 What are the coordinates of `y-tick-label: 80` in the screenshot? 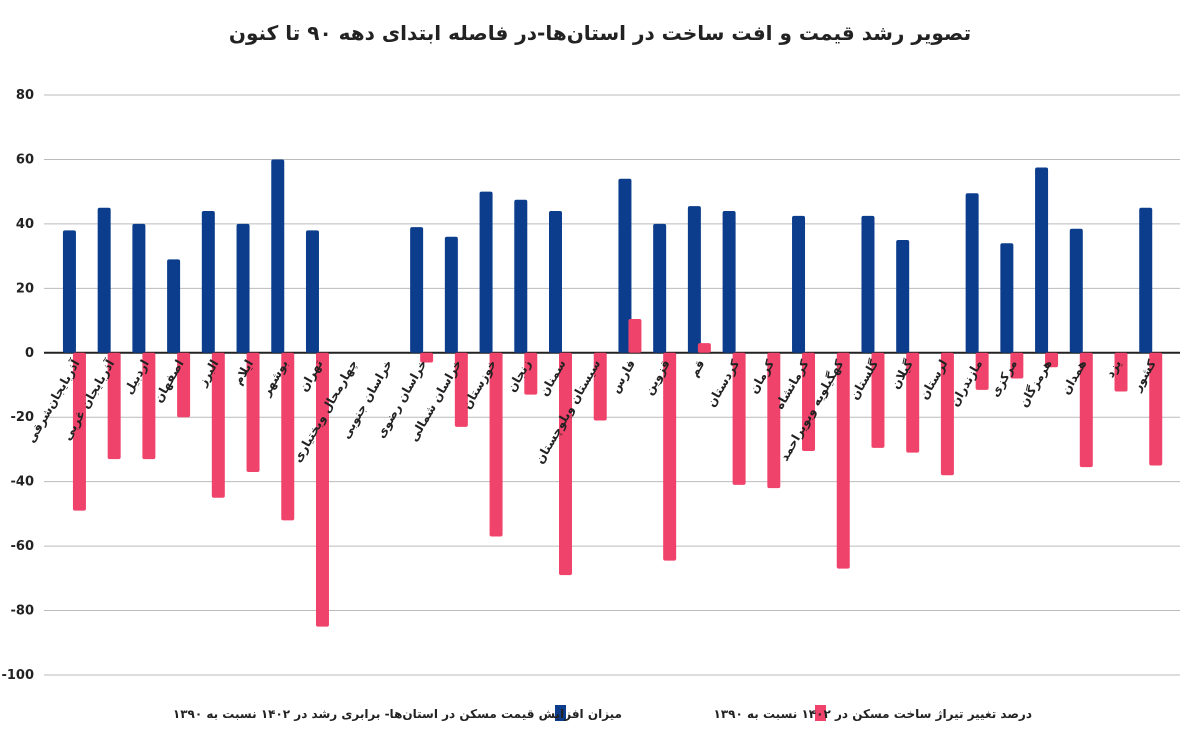 It's located at (25, 95).